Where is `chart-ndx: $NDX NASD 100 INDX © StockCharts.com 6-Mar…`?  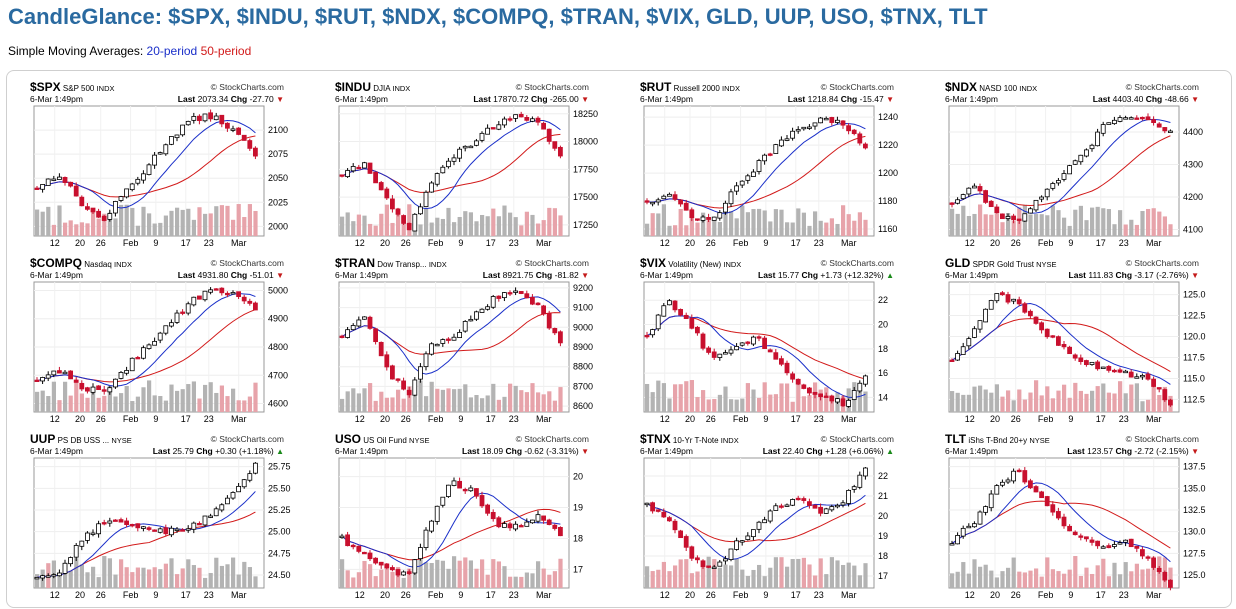
chart-ndx: $NDX NASD 100 INDX © StockCharts.com 6-Mar… is located at coordinates (1090, 167).